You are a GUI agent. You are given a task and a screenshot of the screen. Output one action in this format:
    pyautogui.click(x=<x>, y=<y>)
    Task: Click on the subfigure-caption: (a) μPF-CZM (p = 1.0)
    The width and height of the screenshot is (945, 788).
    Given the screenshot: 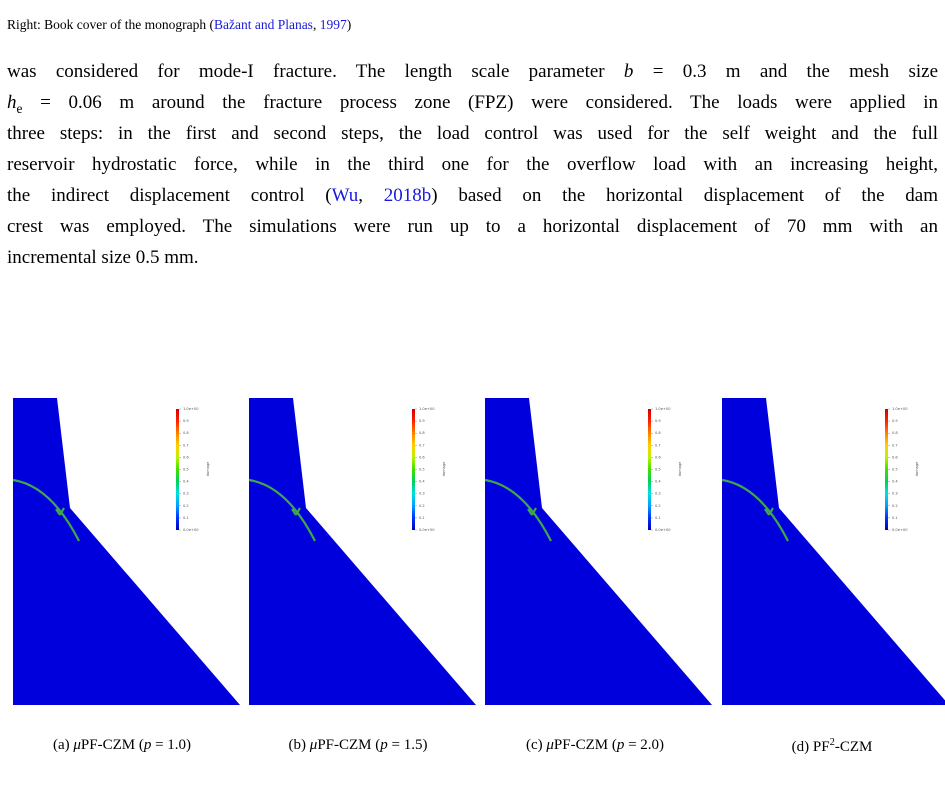 What is the action you would take?
    pyautogui.click(x=122, y=745)
    